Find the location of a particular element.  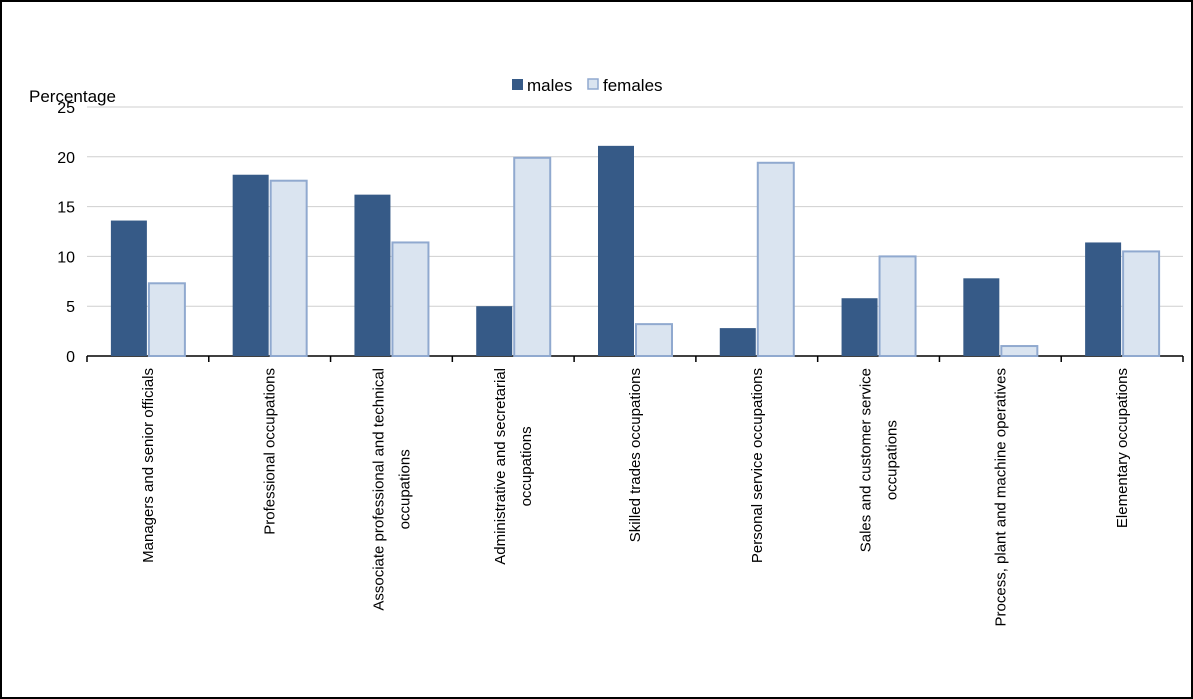

legend-label-males: males is located at coordinates (549, 85).